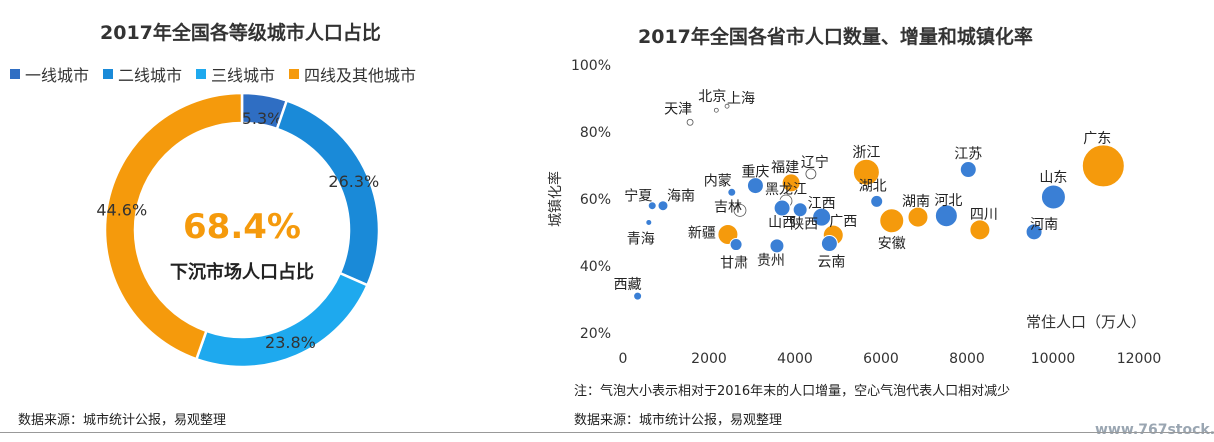 This screenshot has width=1214, height=442. What do you see at coordinates (804, 225) in the screenshot?
I see `bubble-label-14: 陕西` at bounding box center [804, 225].